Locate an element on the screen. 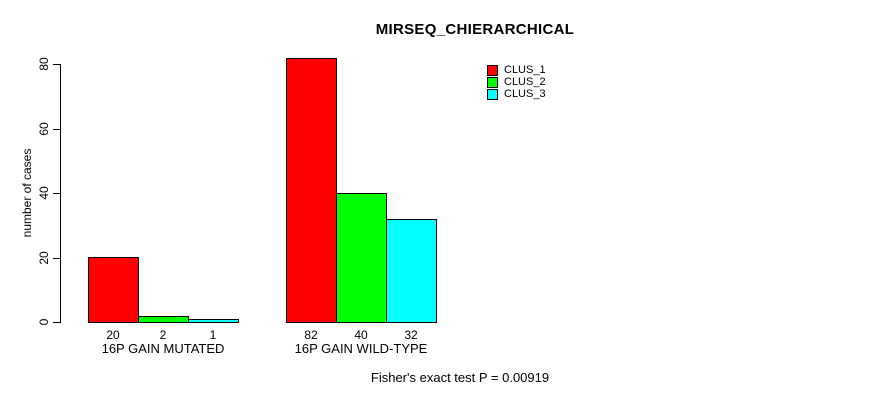 This screenshot has width=890, height=400. legend-item: CLUS_2 is located at coordinates (516, 82).